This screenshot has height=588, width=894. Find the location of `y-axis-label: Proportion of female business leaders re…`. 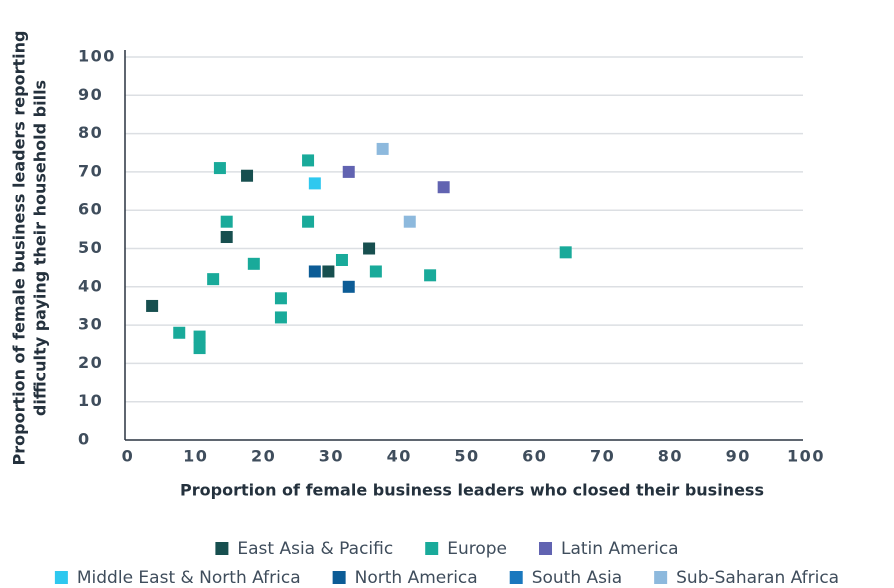

y-axis-label: Proportion of female business leaders re… is located at coordinates (19, 248).